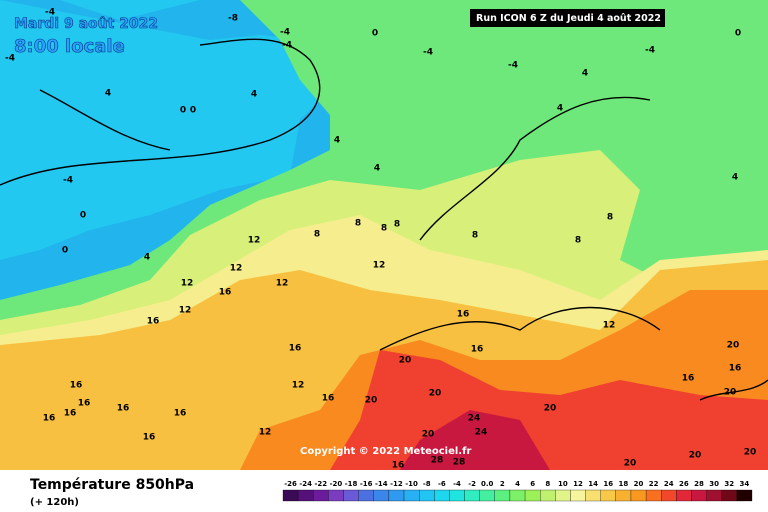  Describe the element at coordinates (608, 484) in the screenshot. I see `scale-label: 16` at that location.